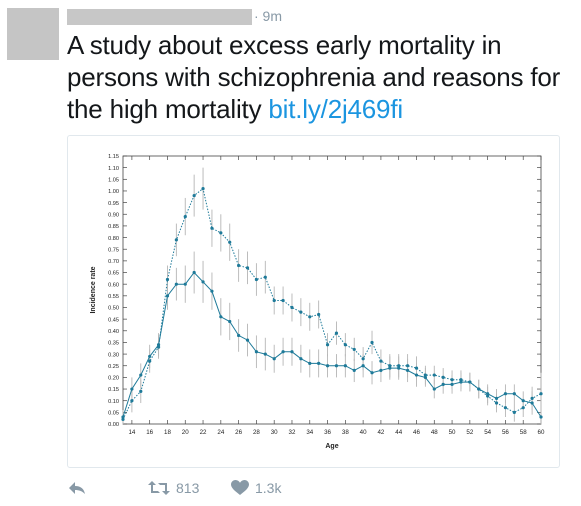  I want to click on tweet-link: bit.ly/2j469fi, so click(335, 109).